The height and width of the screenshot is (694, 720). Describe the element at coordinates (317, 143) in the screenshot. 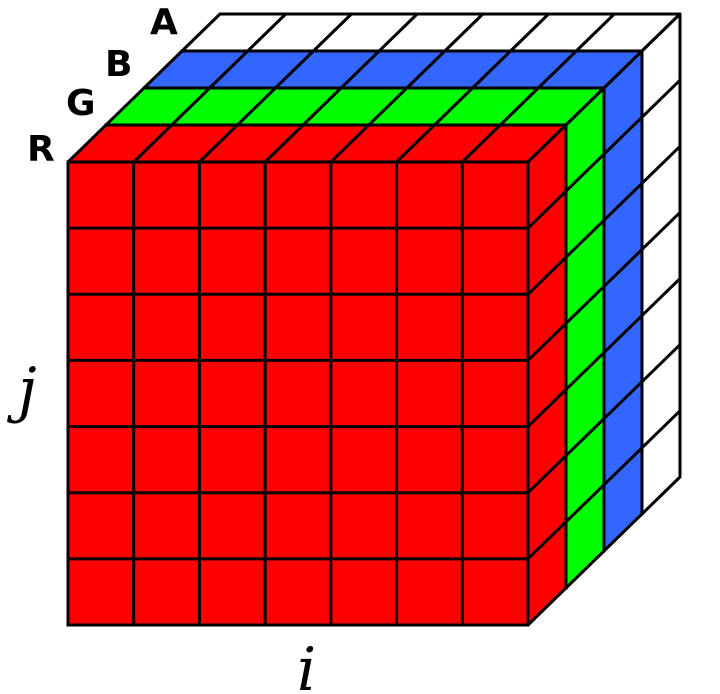

I see `layer-r-top-face` at that location.